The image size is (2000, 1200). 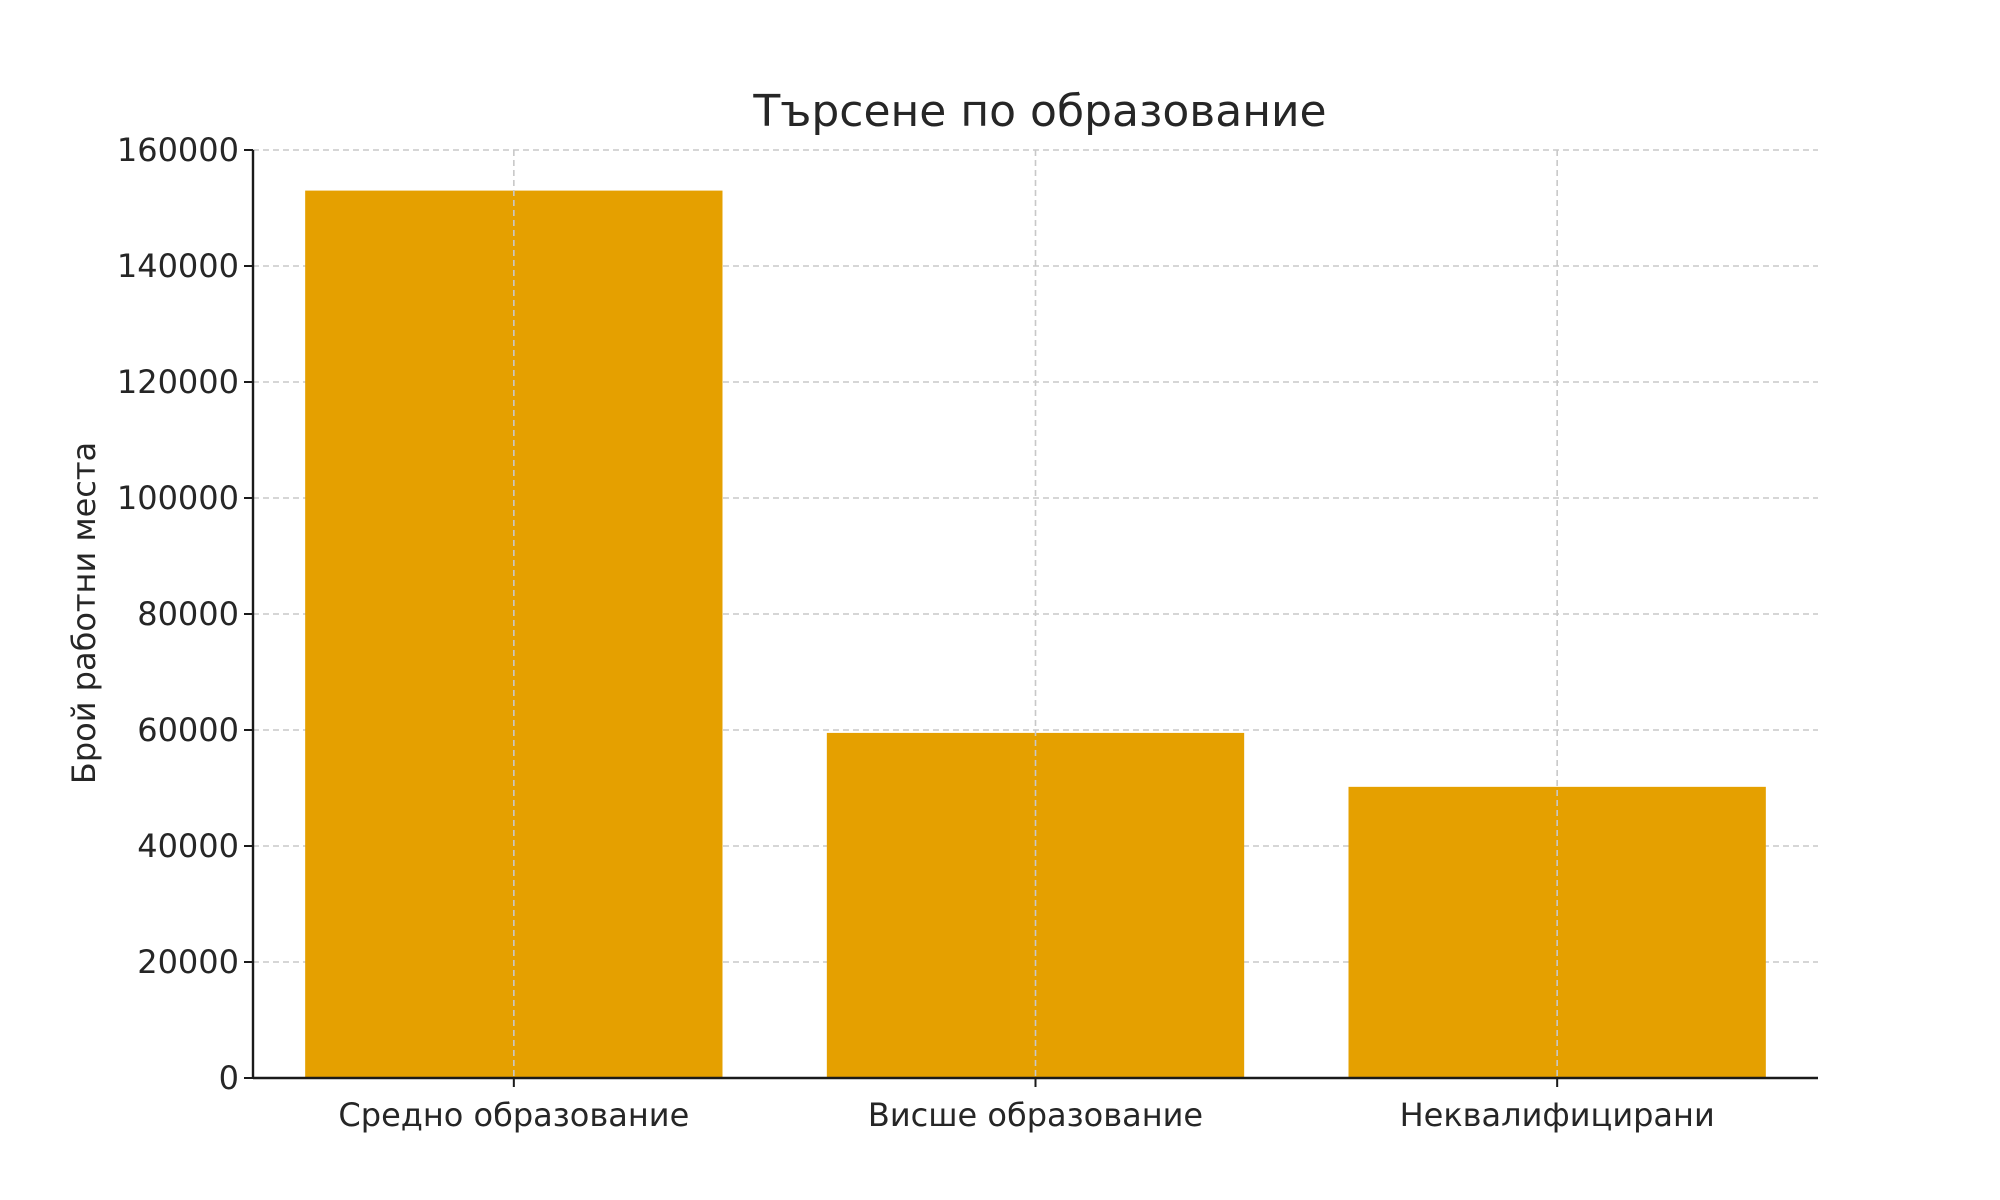 What do you see at coordinates (1035, 1115) in the screenshot?
I see `x-tick-label: Висше образование` at bounding box center [1035, 1115].